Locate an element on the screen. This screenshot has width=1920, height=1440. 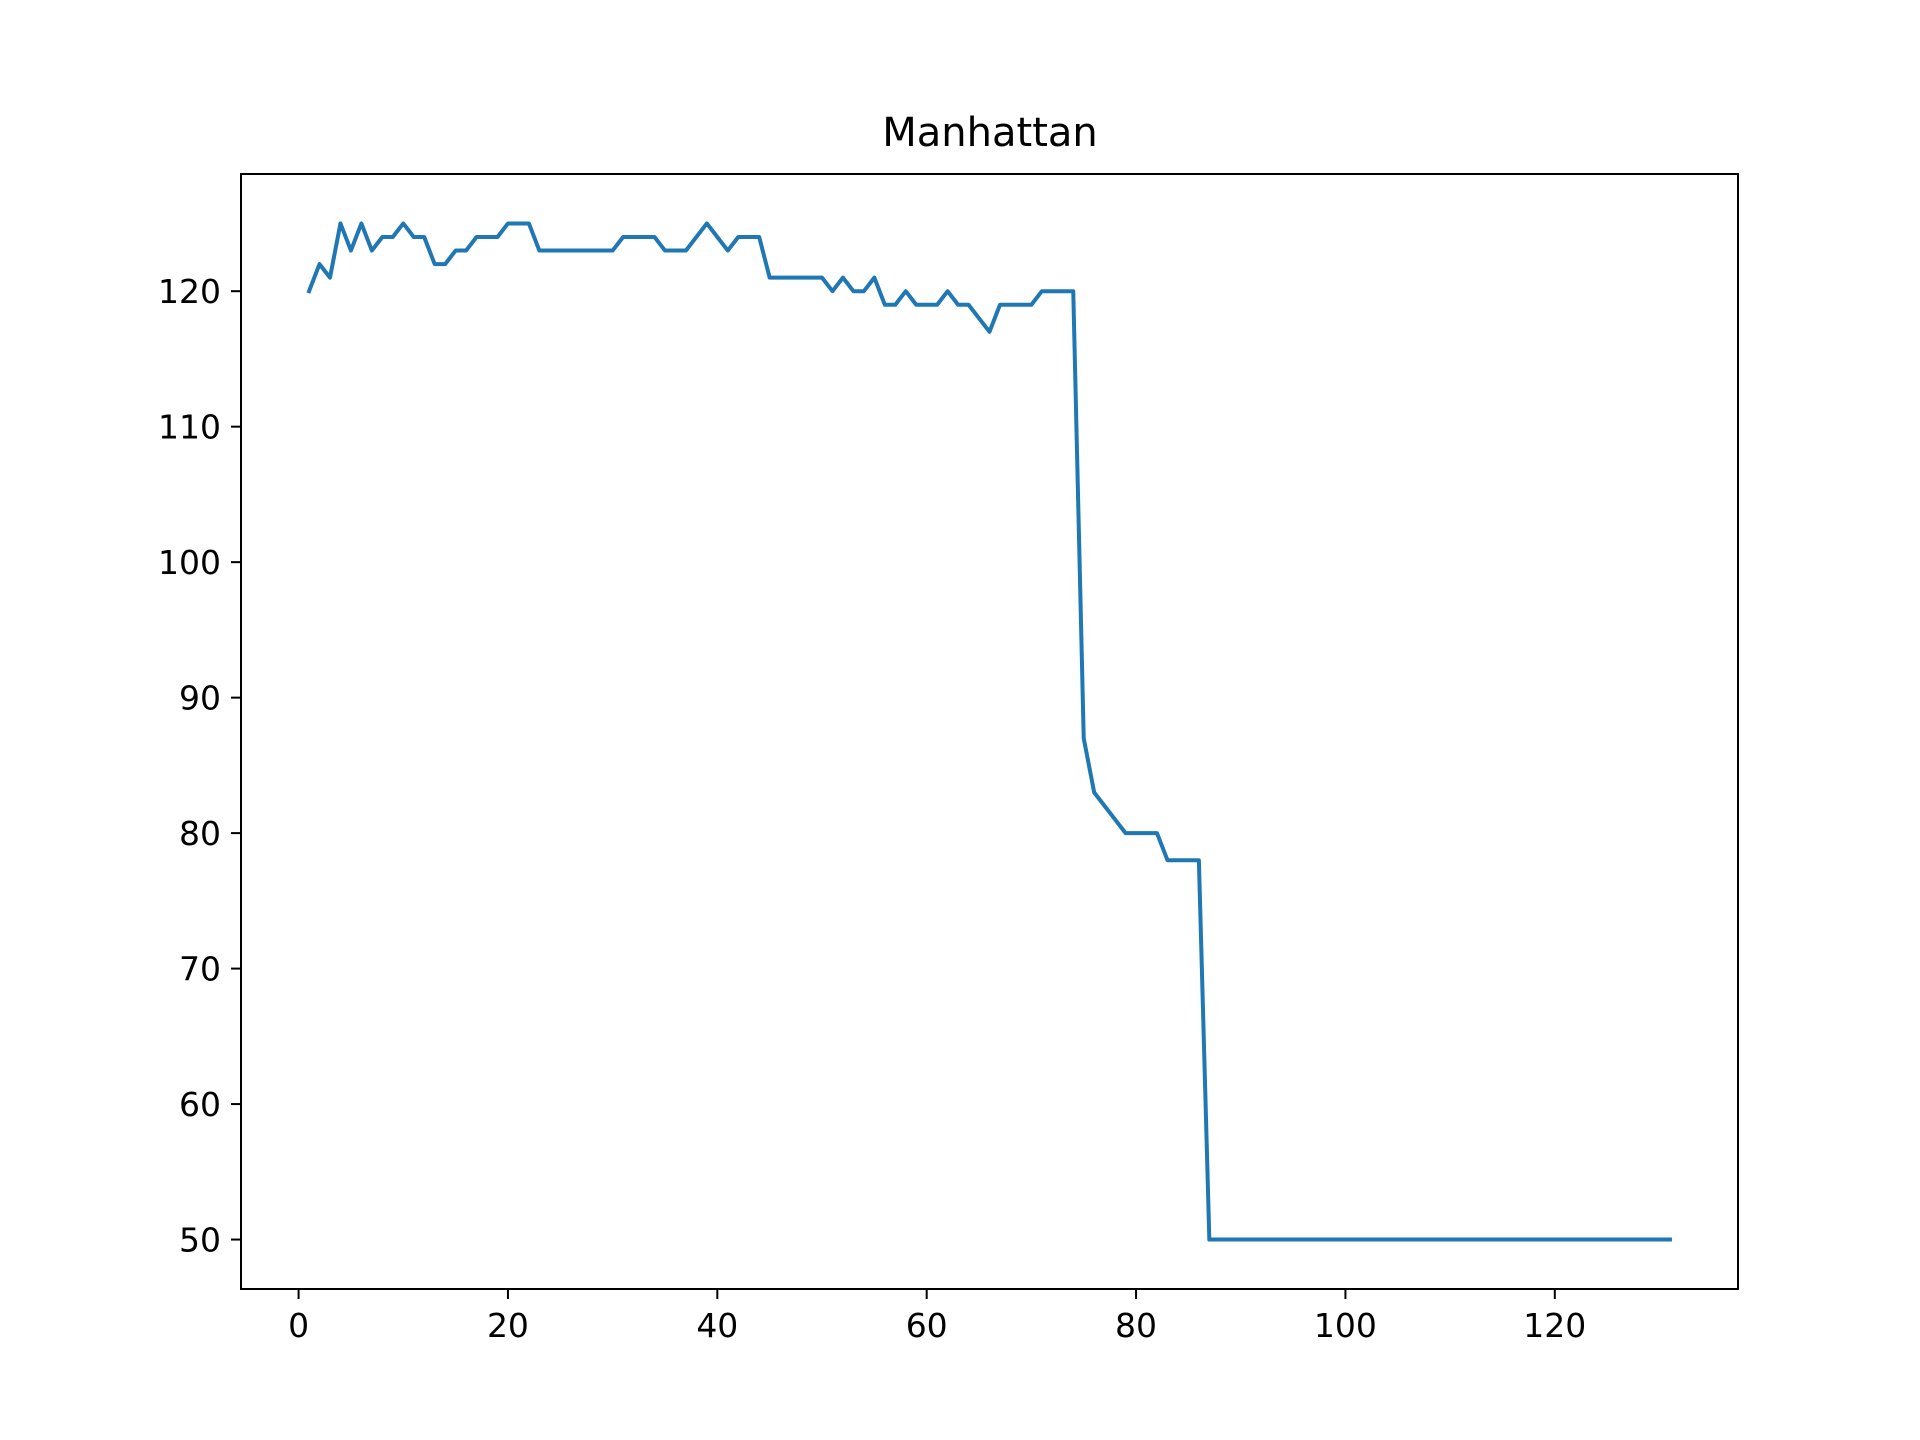
y-tick-label: 70 is located at coordinates (200, 969).